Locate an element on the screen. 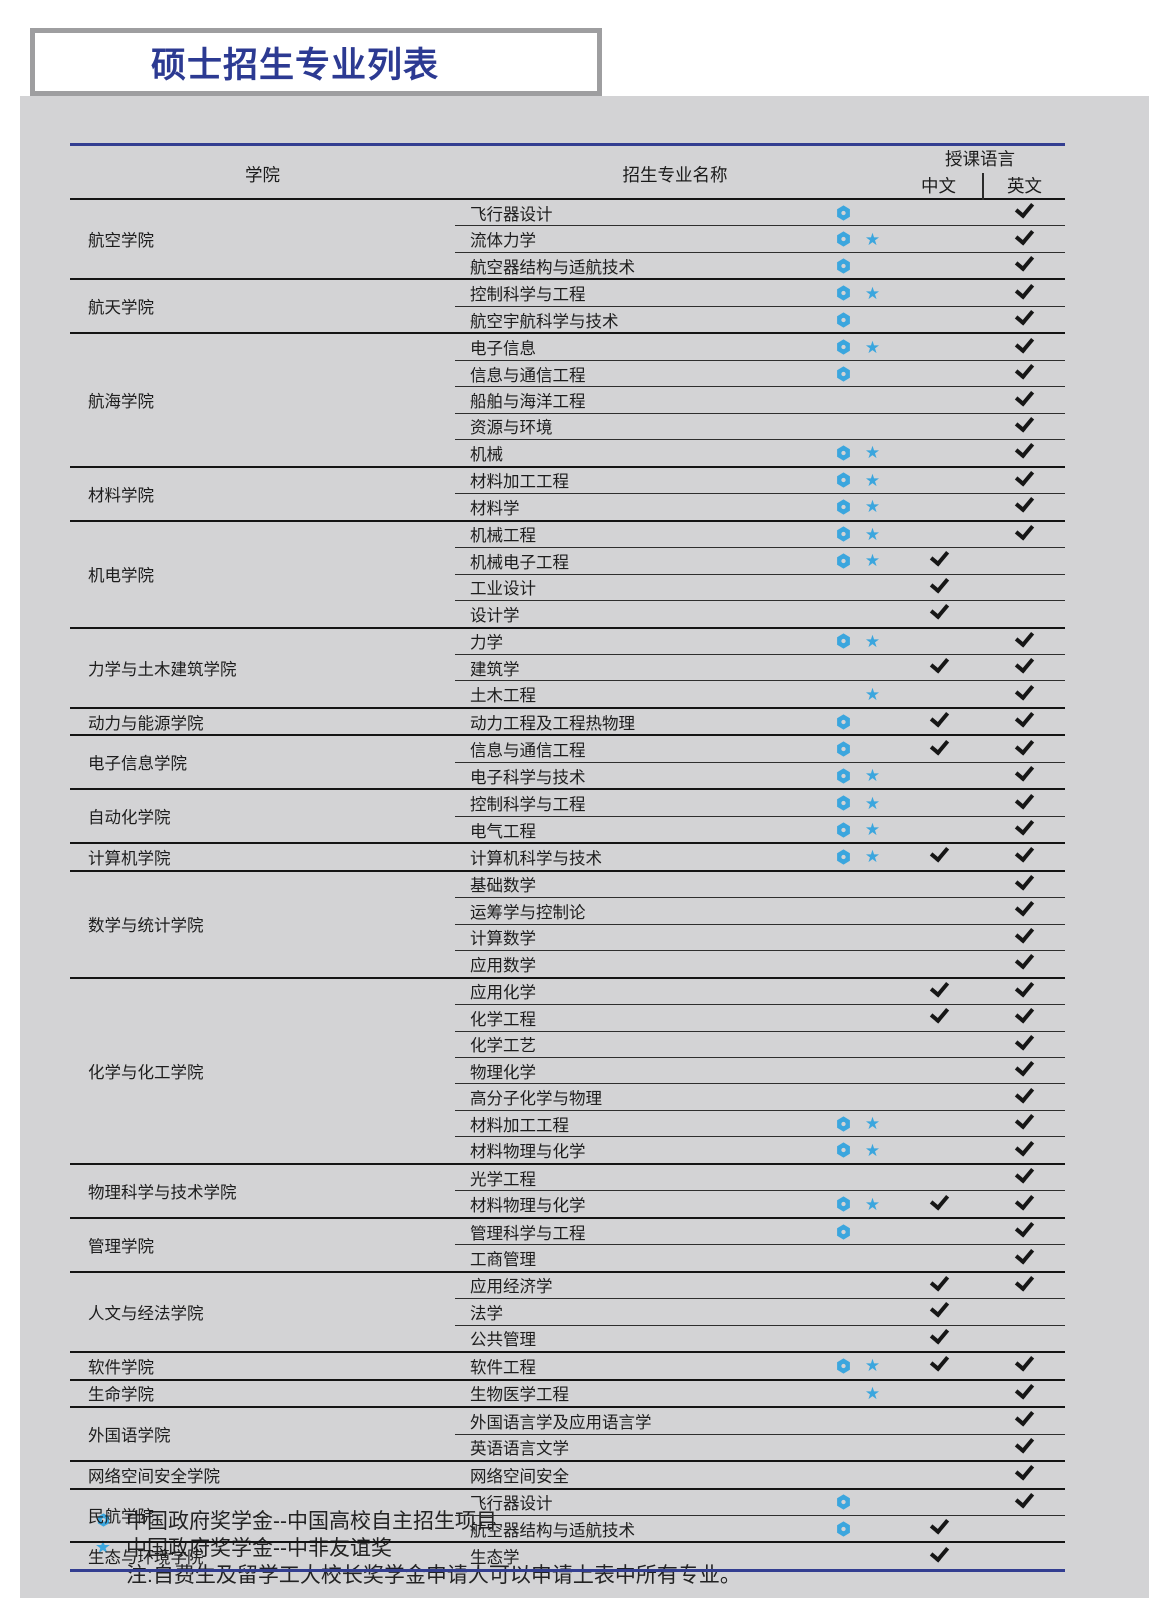  college-name-cell: 电子信息学院 is located at coordinates (262, 762).